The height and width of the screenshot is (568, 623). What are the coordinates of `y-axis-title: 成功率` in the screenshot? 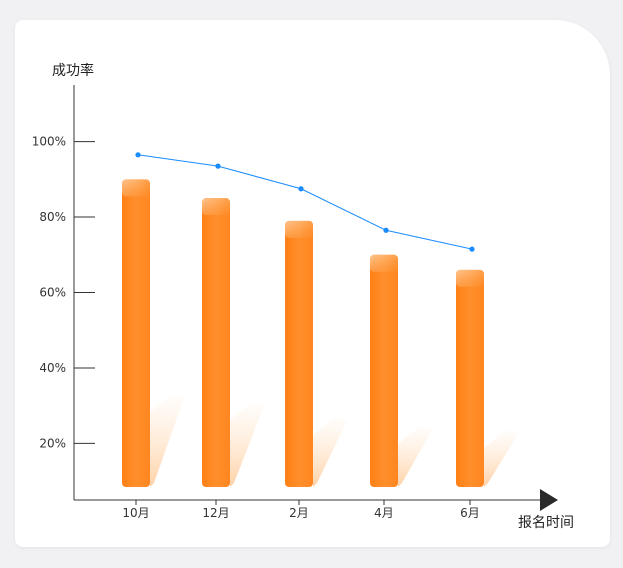 It's located at (73, 70).